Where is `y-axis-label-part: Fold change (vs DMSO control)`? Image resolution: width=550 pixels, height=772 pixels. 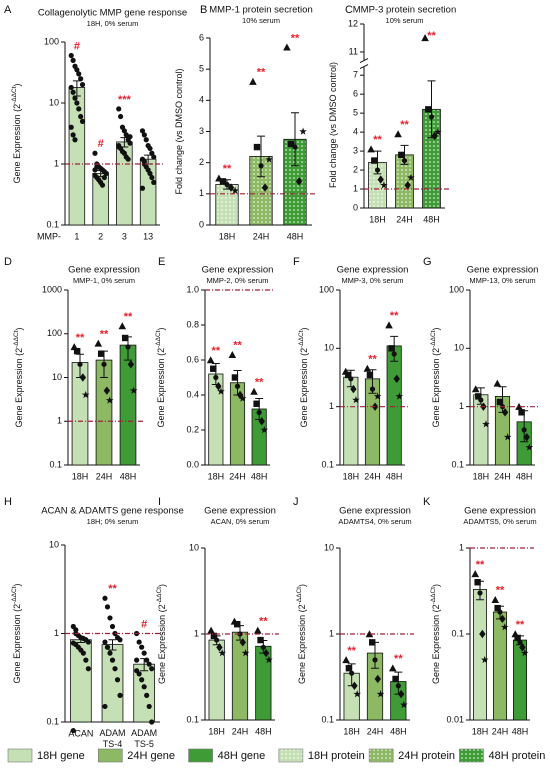
y-axis-label-part: Fold change (vs DMSO control) is located at coordinates (333, 125).